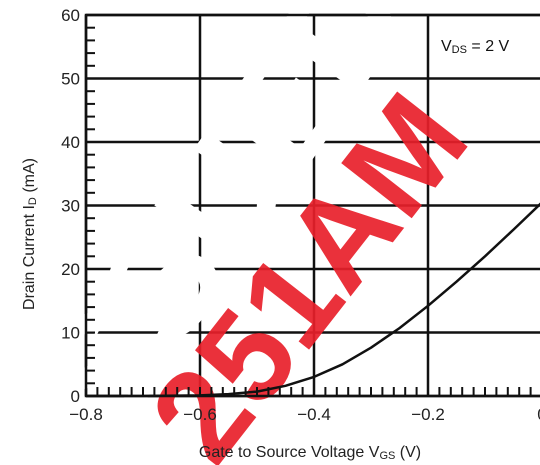 The height and width of the screenshot is (465, 540). I want to click on annotation-background, so click(484, 45).